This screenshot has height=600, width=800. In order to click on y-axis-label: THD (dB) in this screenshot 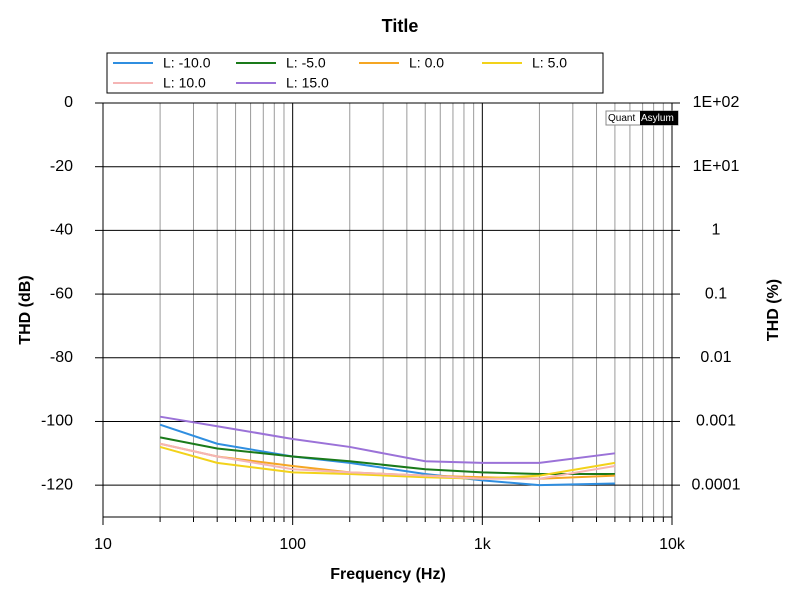, I will do `click(25, 309)`.